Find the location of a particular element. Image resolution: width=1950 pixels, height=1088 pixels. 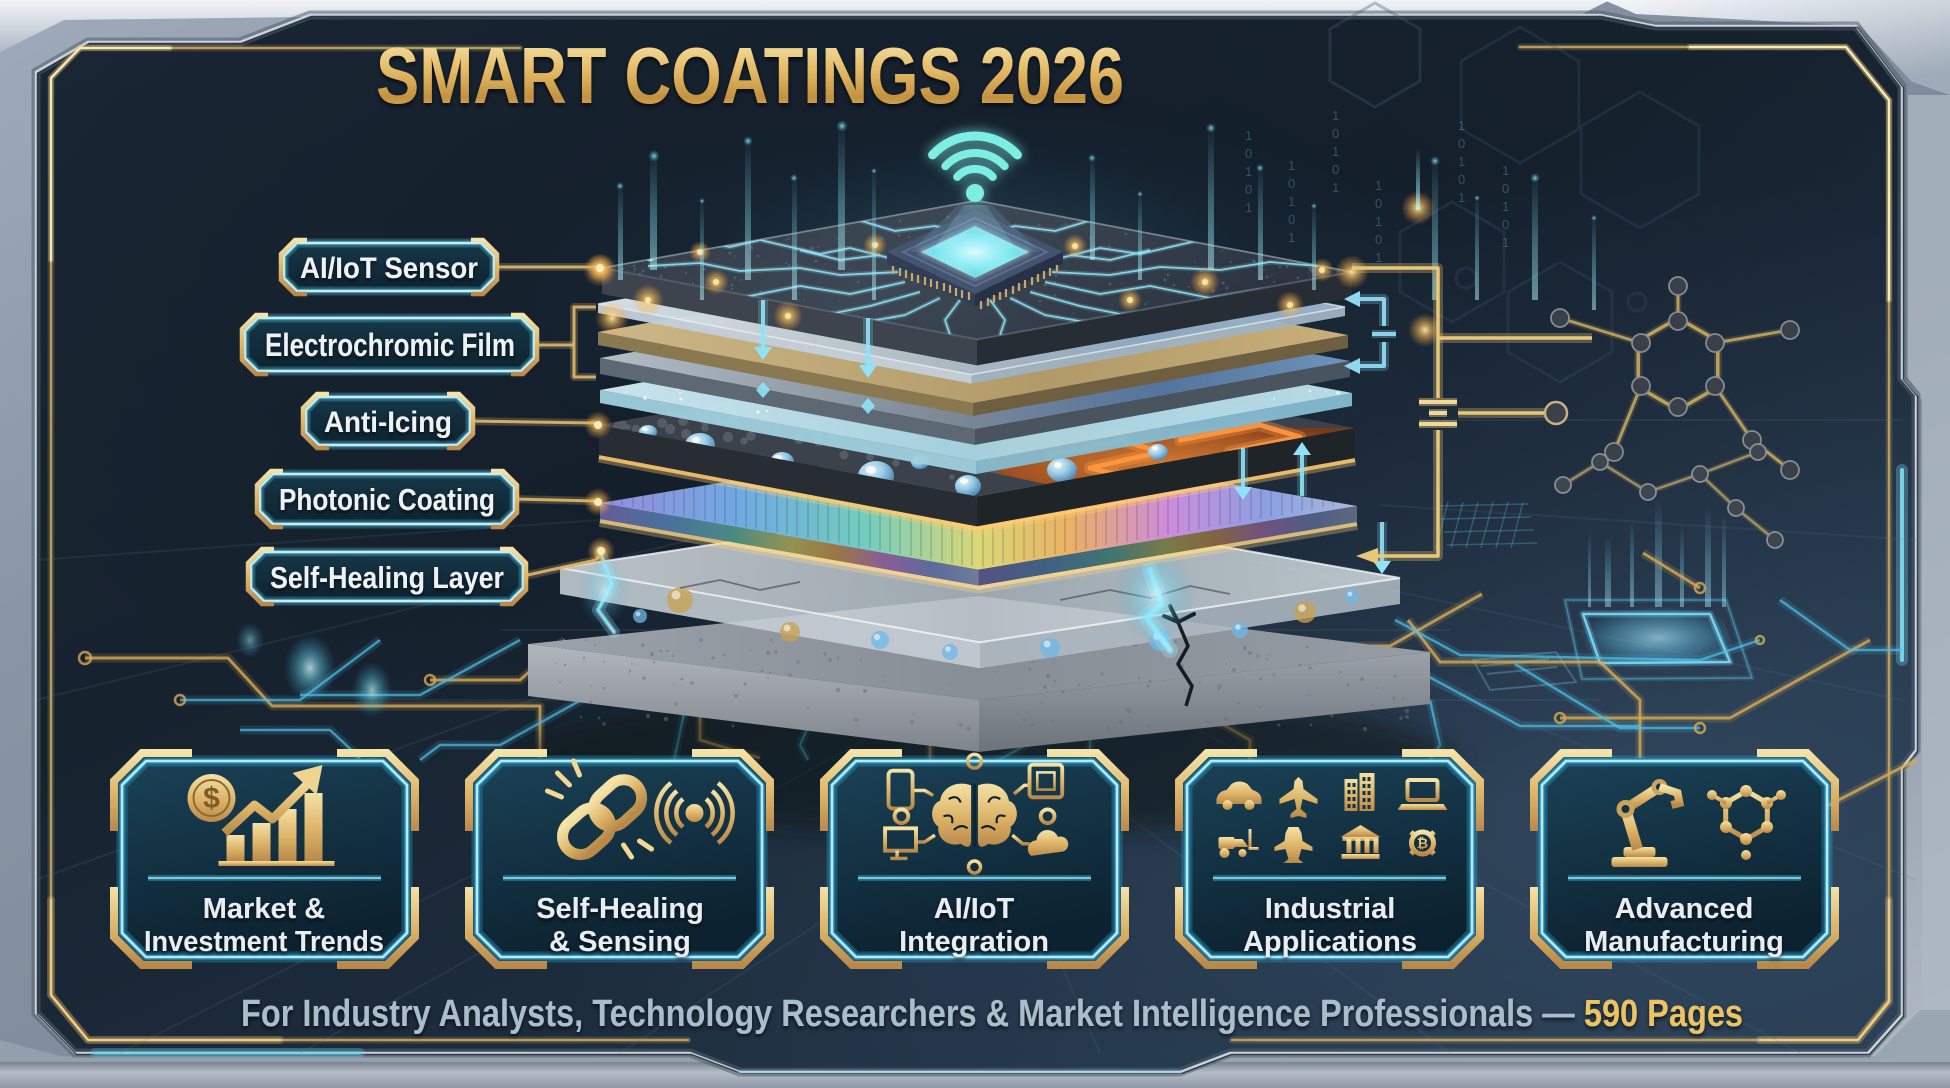

svg-text: Manufacturing is located at coordinates (1684, 942).